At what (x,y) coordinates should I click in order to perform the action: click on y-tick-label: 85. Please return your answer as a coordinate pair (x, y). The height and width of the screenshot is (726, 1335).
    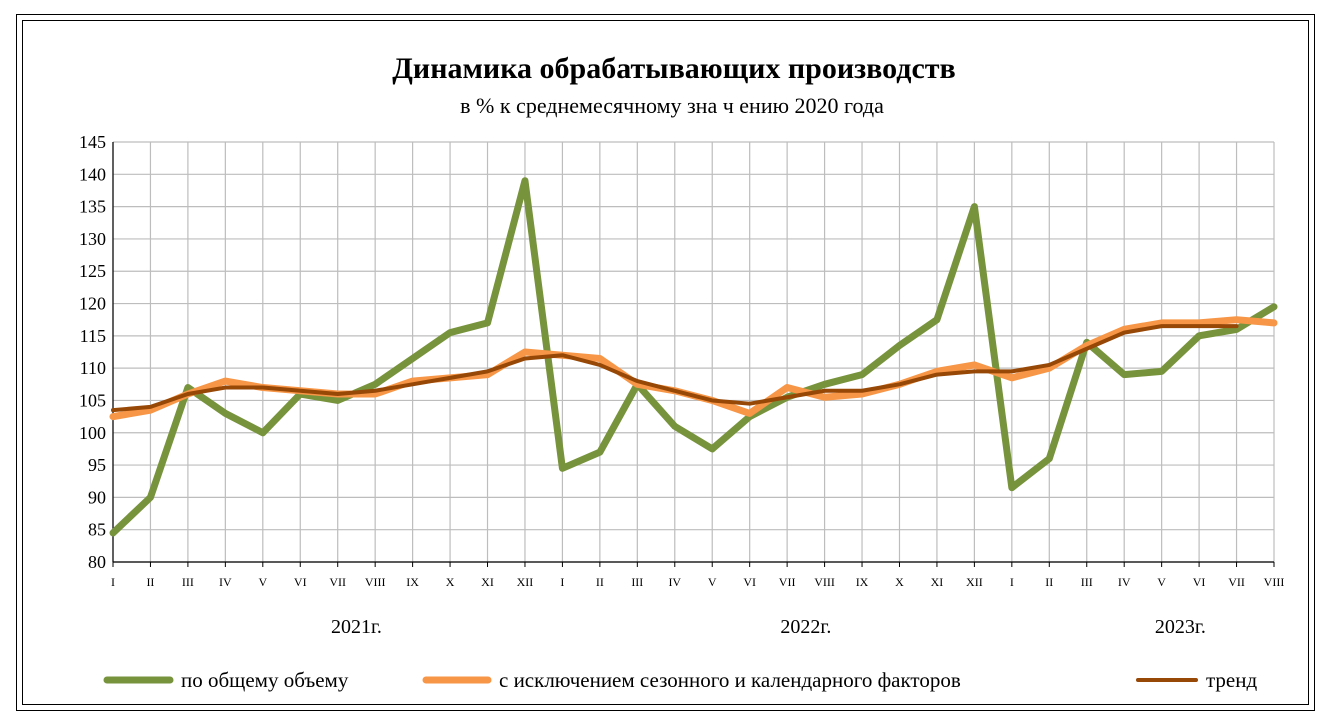
    Looking at the image, I should click on (97, 530).